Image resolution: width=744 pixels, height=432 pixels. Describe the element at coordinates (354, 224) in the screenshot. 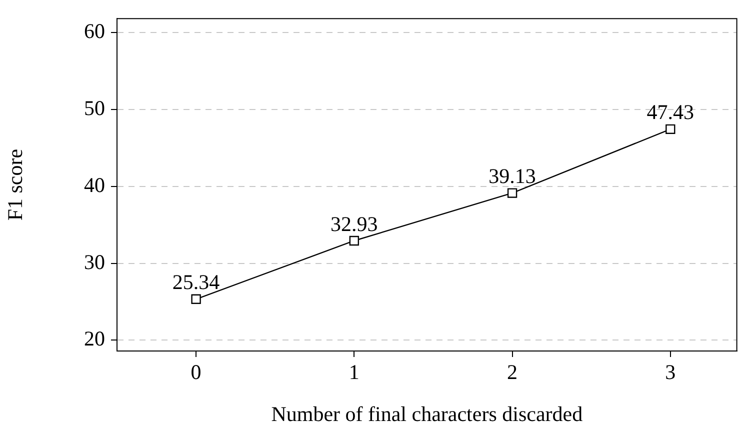

I see `data-label: 32.93` at that location.